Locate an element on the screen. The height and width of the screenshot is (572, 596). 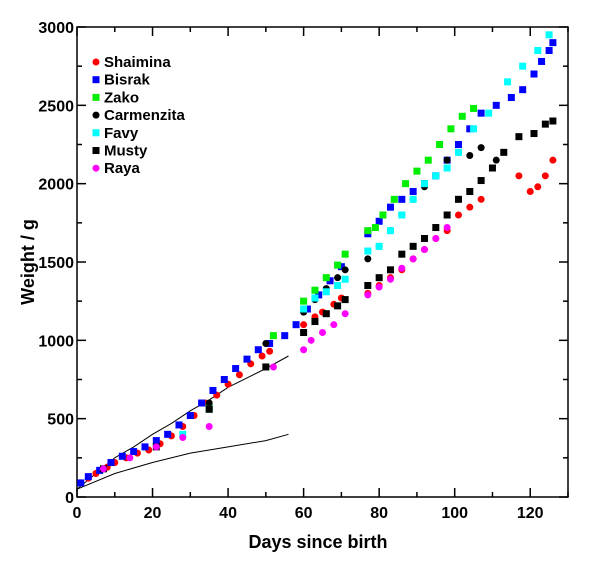
legend-item-musty: Musty is located at coordinates (120, 151).